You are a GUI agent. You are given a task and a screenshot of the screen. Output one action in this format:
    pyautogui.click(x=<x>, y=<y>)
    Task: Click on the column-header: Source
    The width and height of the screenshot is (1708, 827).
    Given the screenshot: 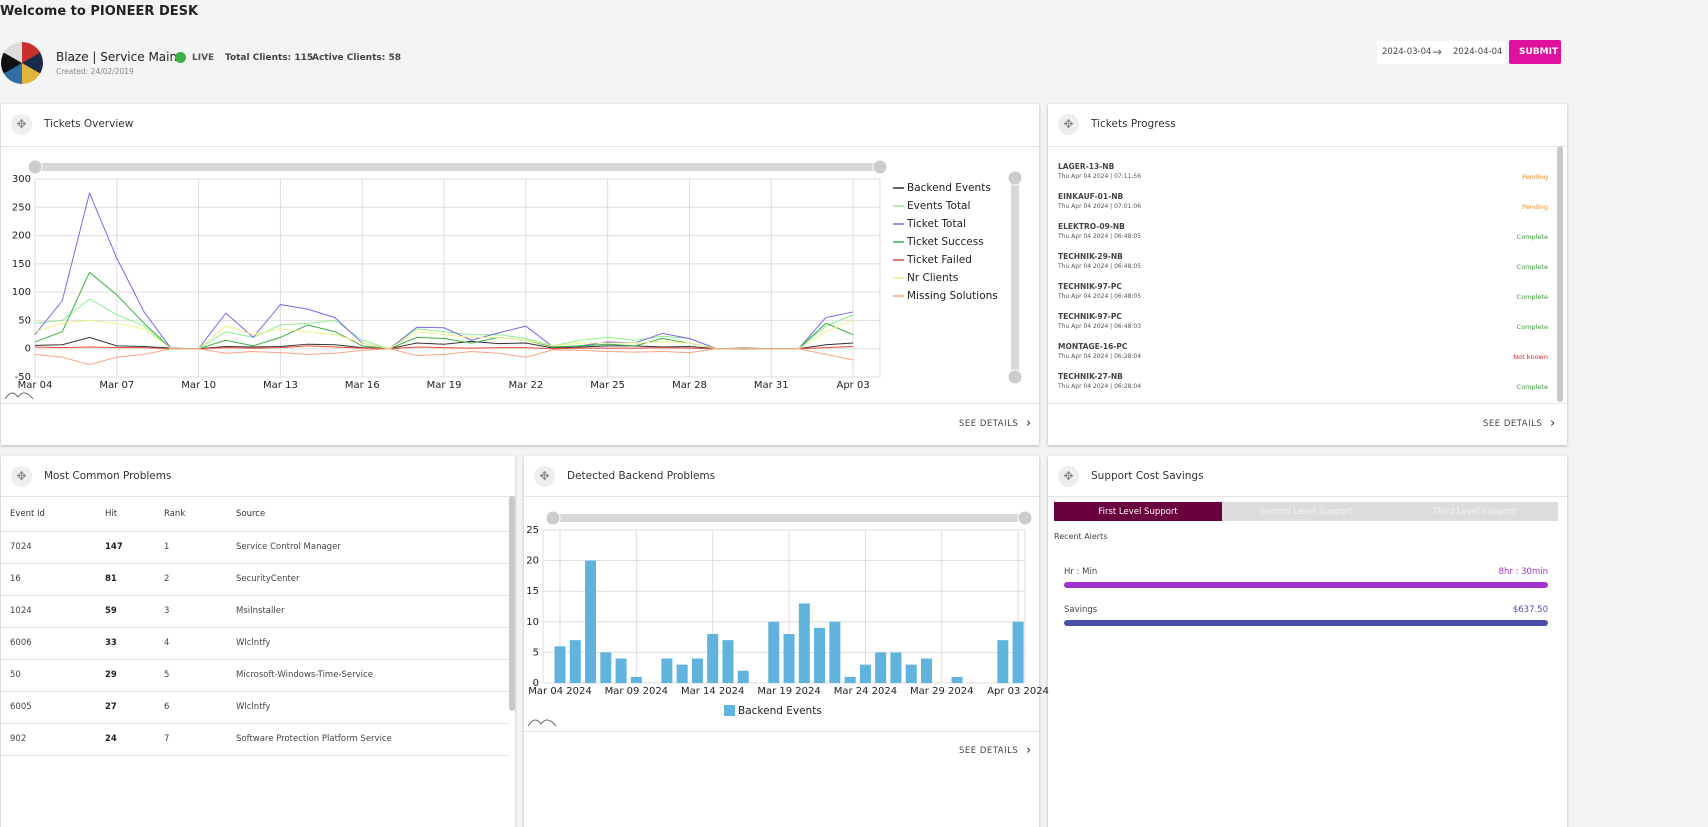 What is the action you would take?
    pyautogui.click(x=251, y=514)
    